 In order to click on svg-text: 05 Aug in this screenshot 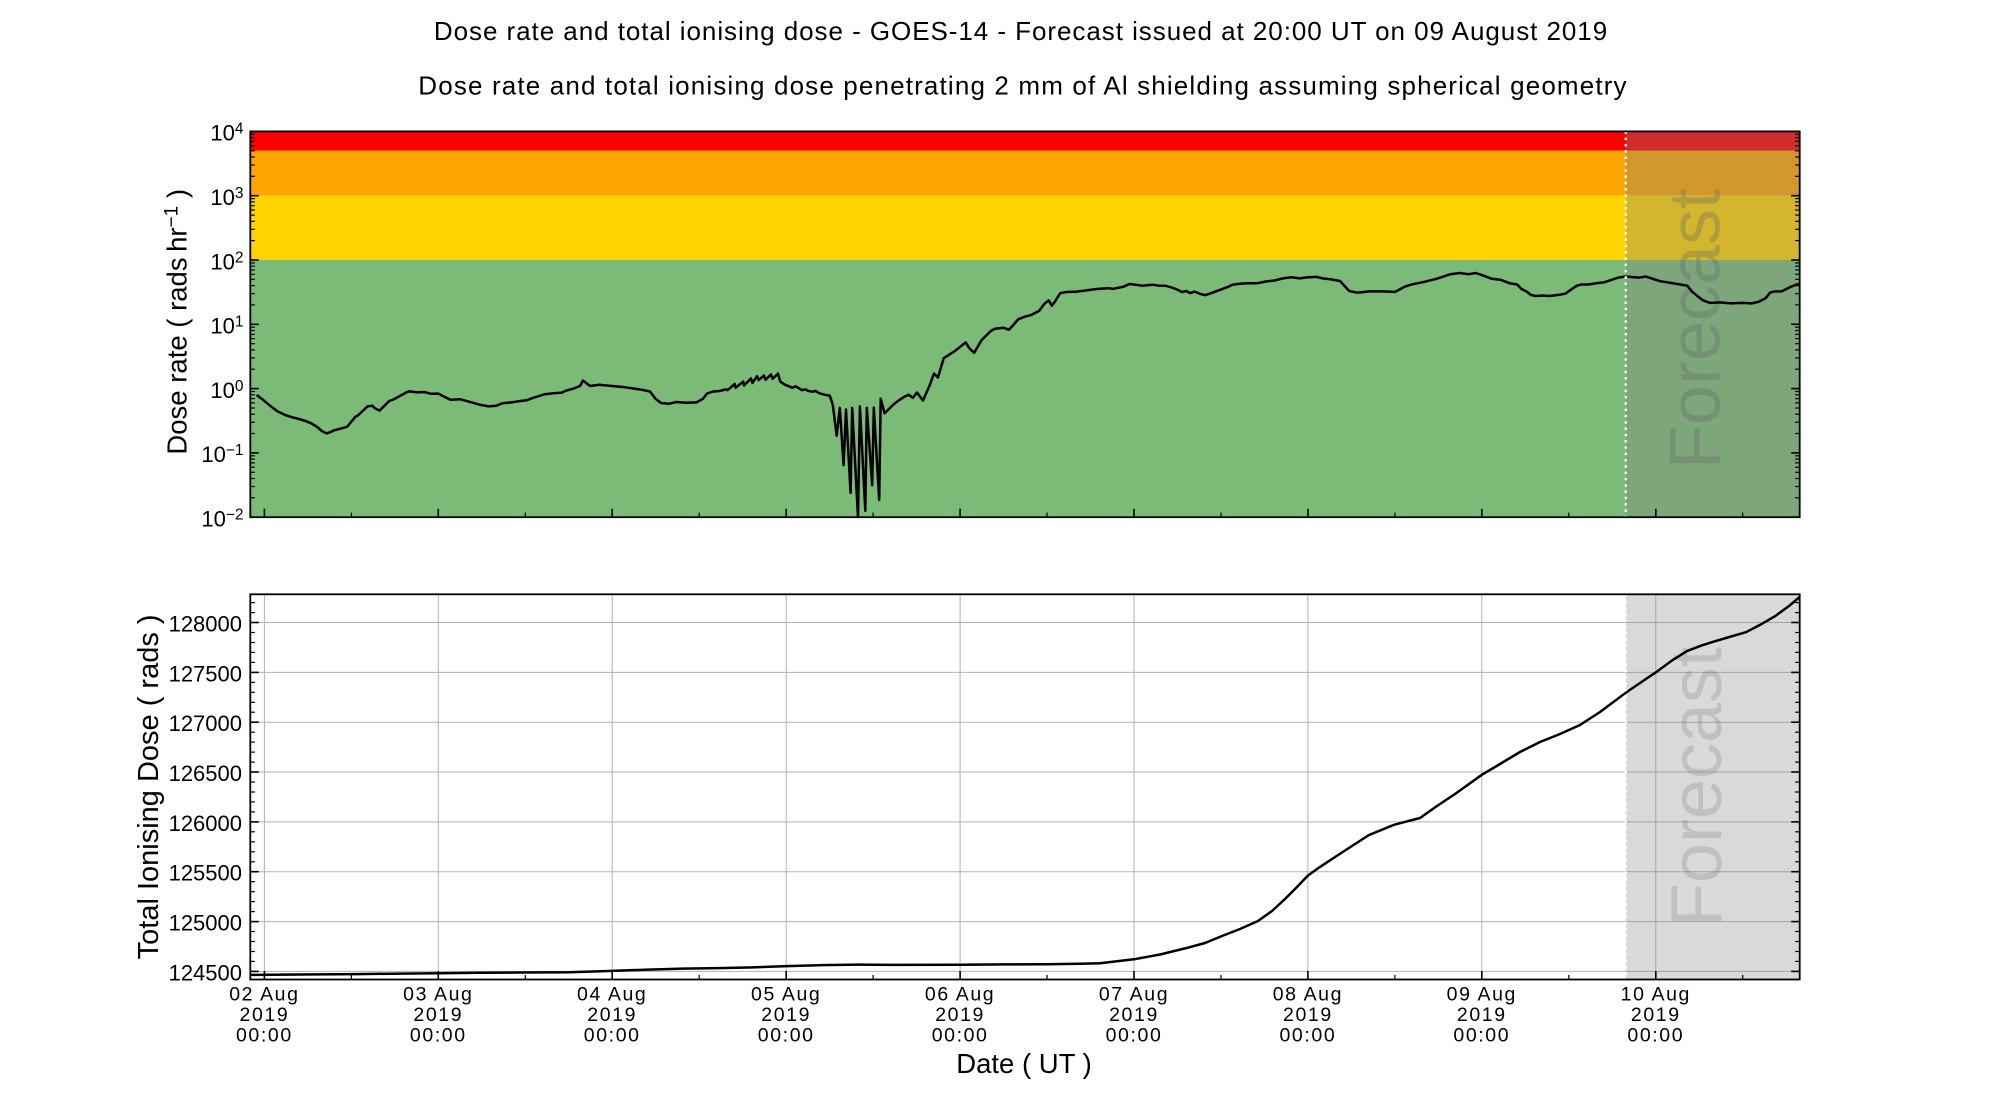, I will do `click(786, 995)`.